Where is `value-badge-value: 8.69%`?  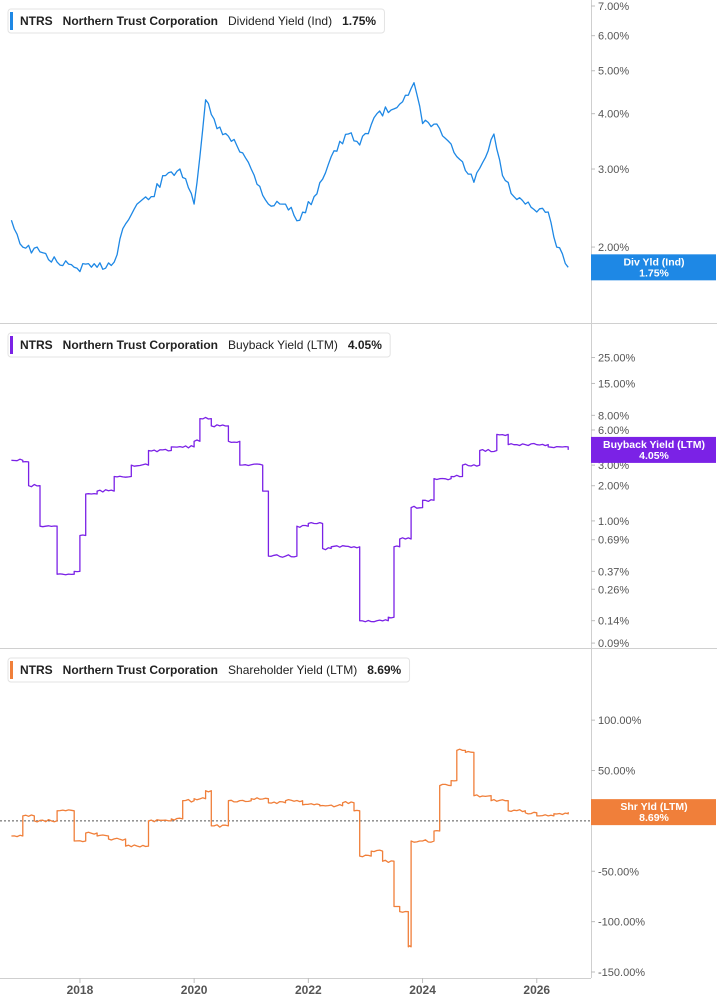
value-badge-value: 8.69% is located at coordinates (654, 818).